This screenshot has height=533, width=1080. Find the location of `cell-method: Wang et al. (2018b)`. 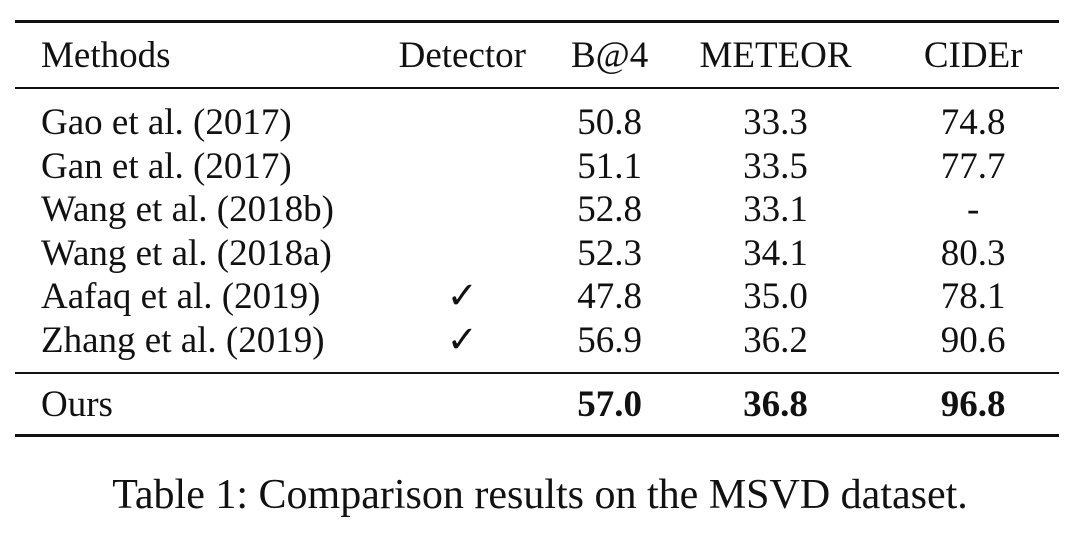

cell-method: Wang et al. (2018b) is located at coordinates (187, 210).